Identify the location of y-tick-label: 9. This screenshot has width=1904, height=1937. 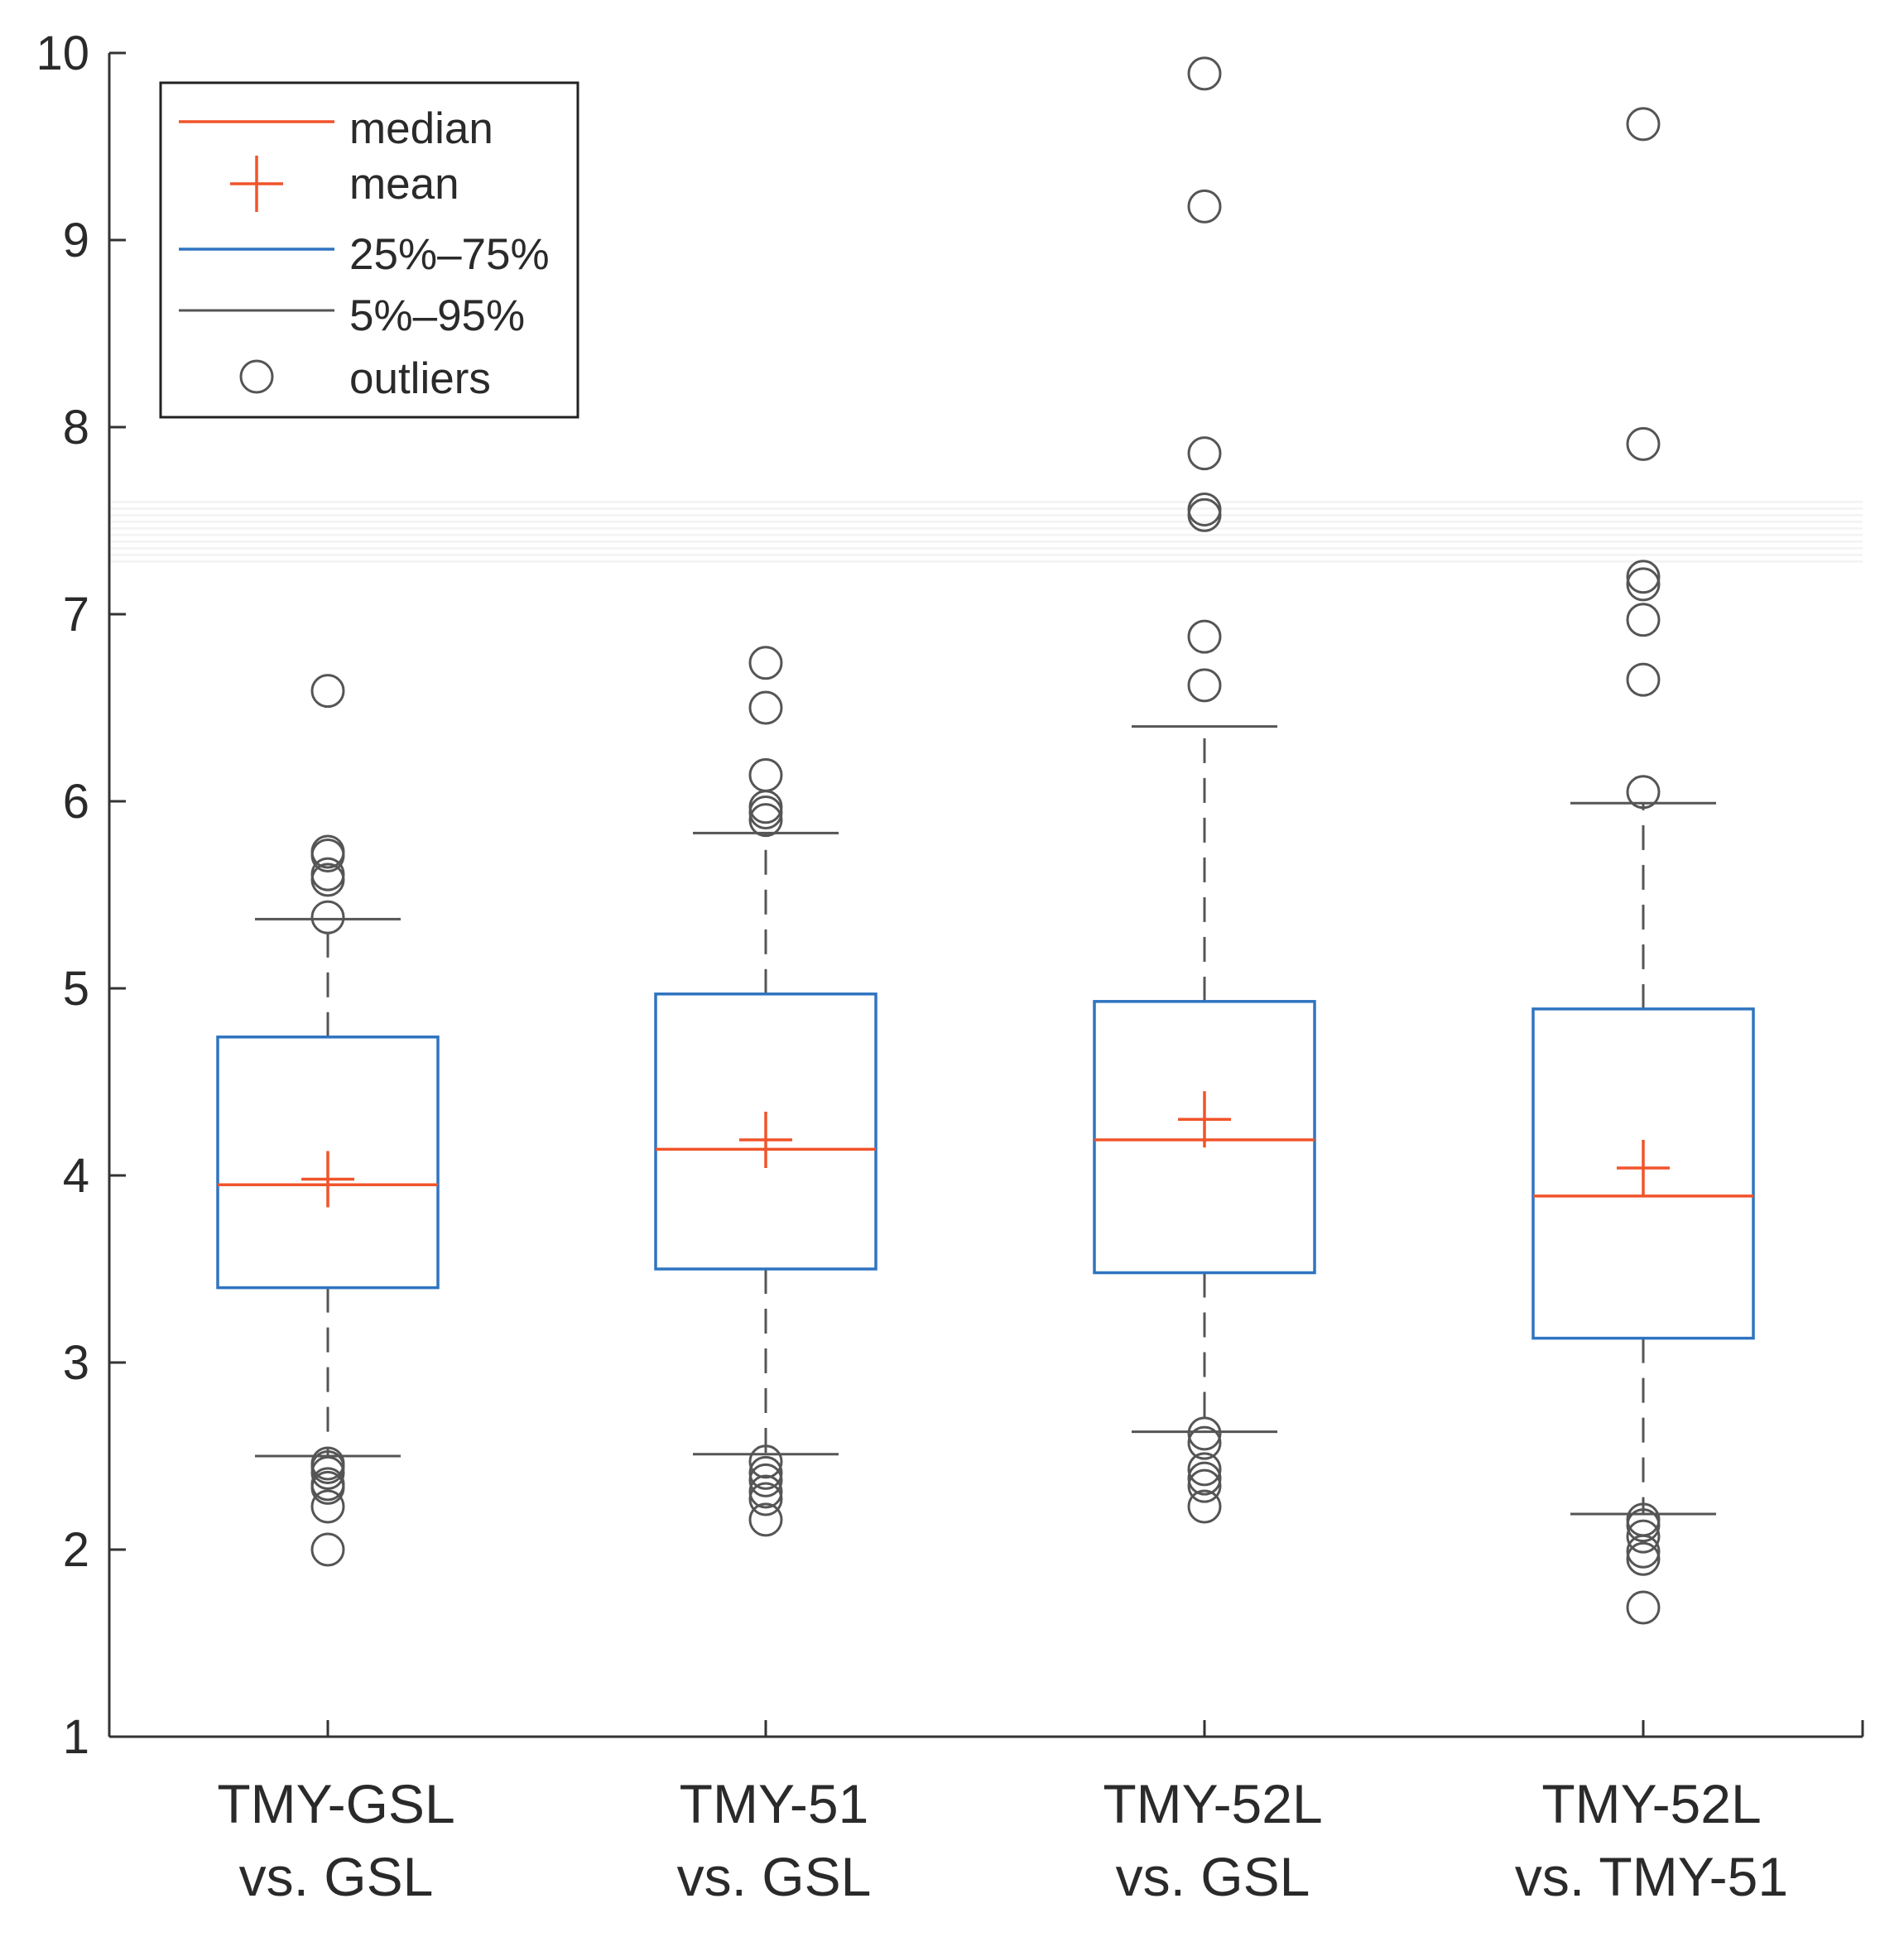
(76, 240).